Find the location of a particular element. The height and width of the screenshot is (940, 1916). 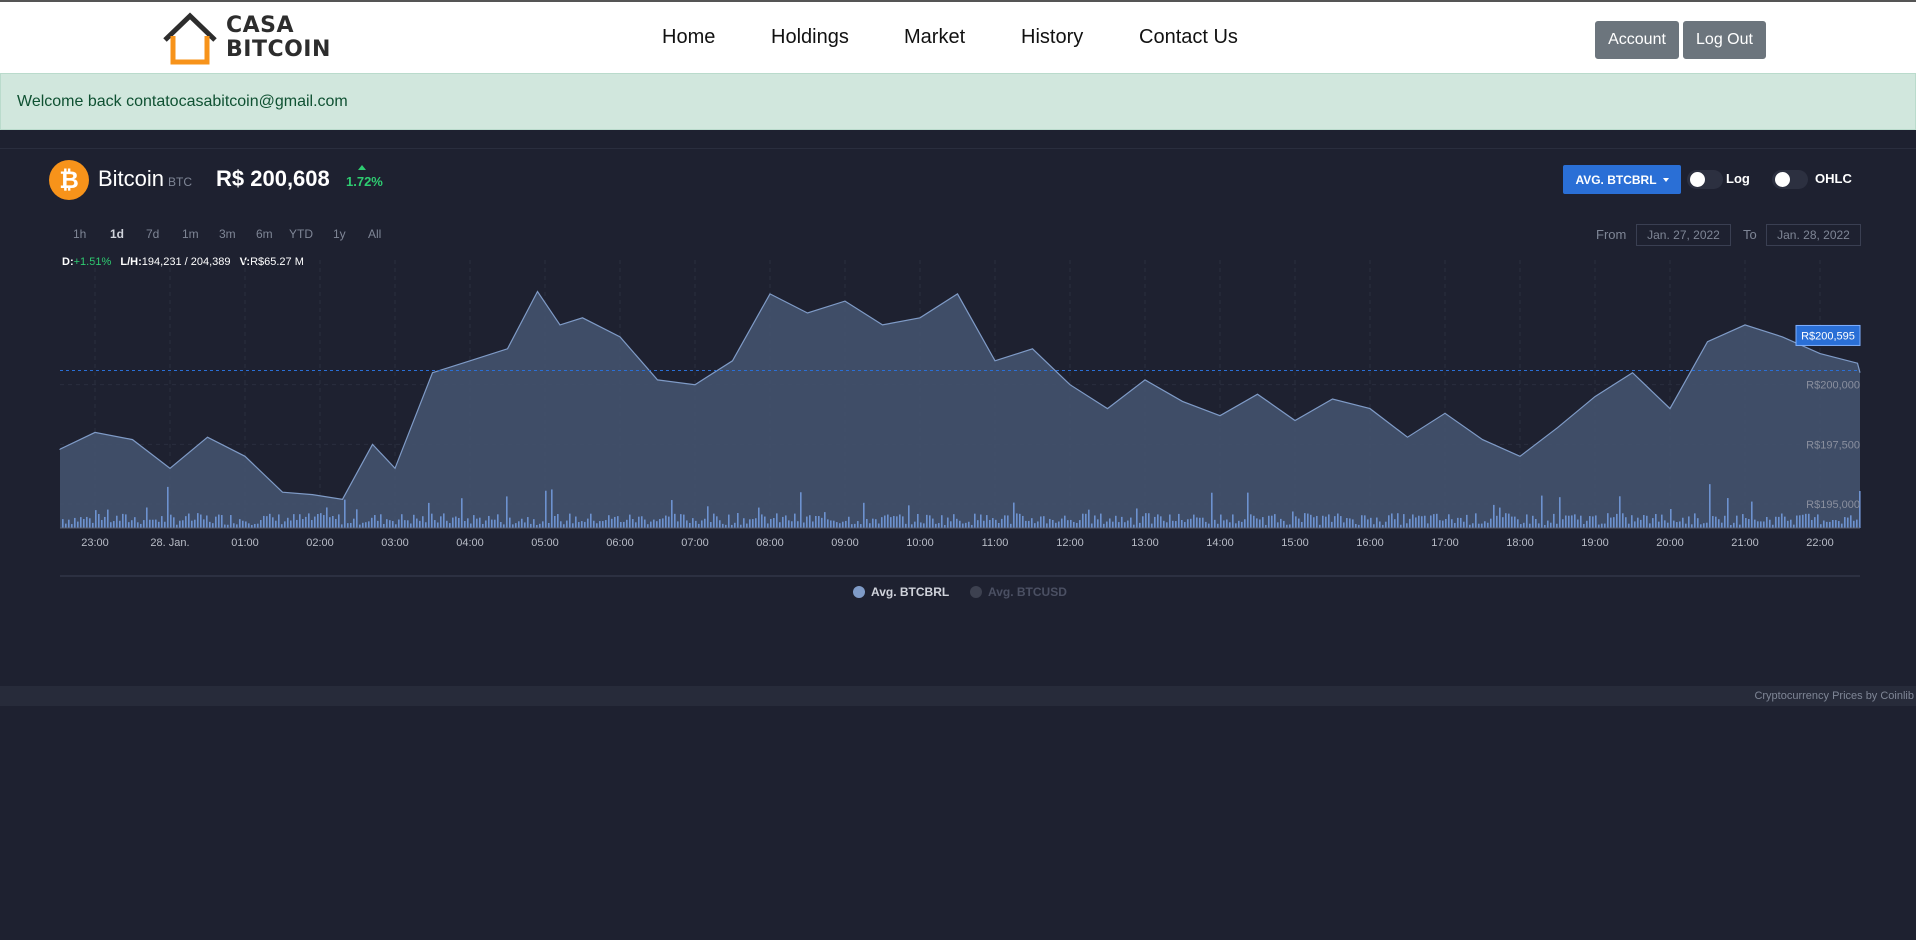

y-tick-label: R$197,500 is located at coordinates (1833, 445).